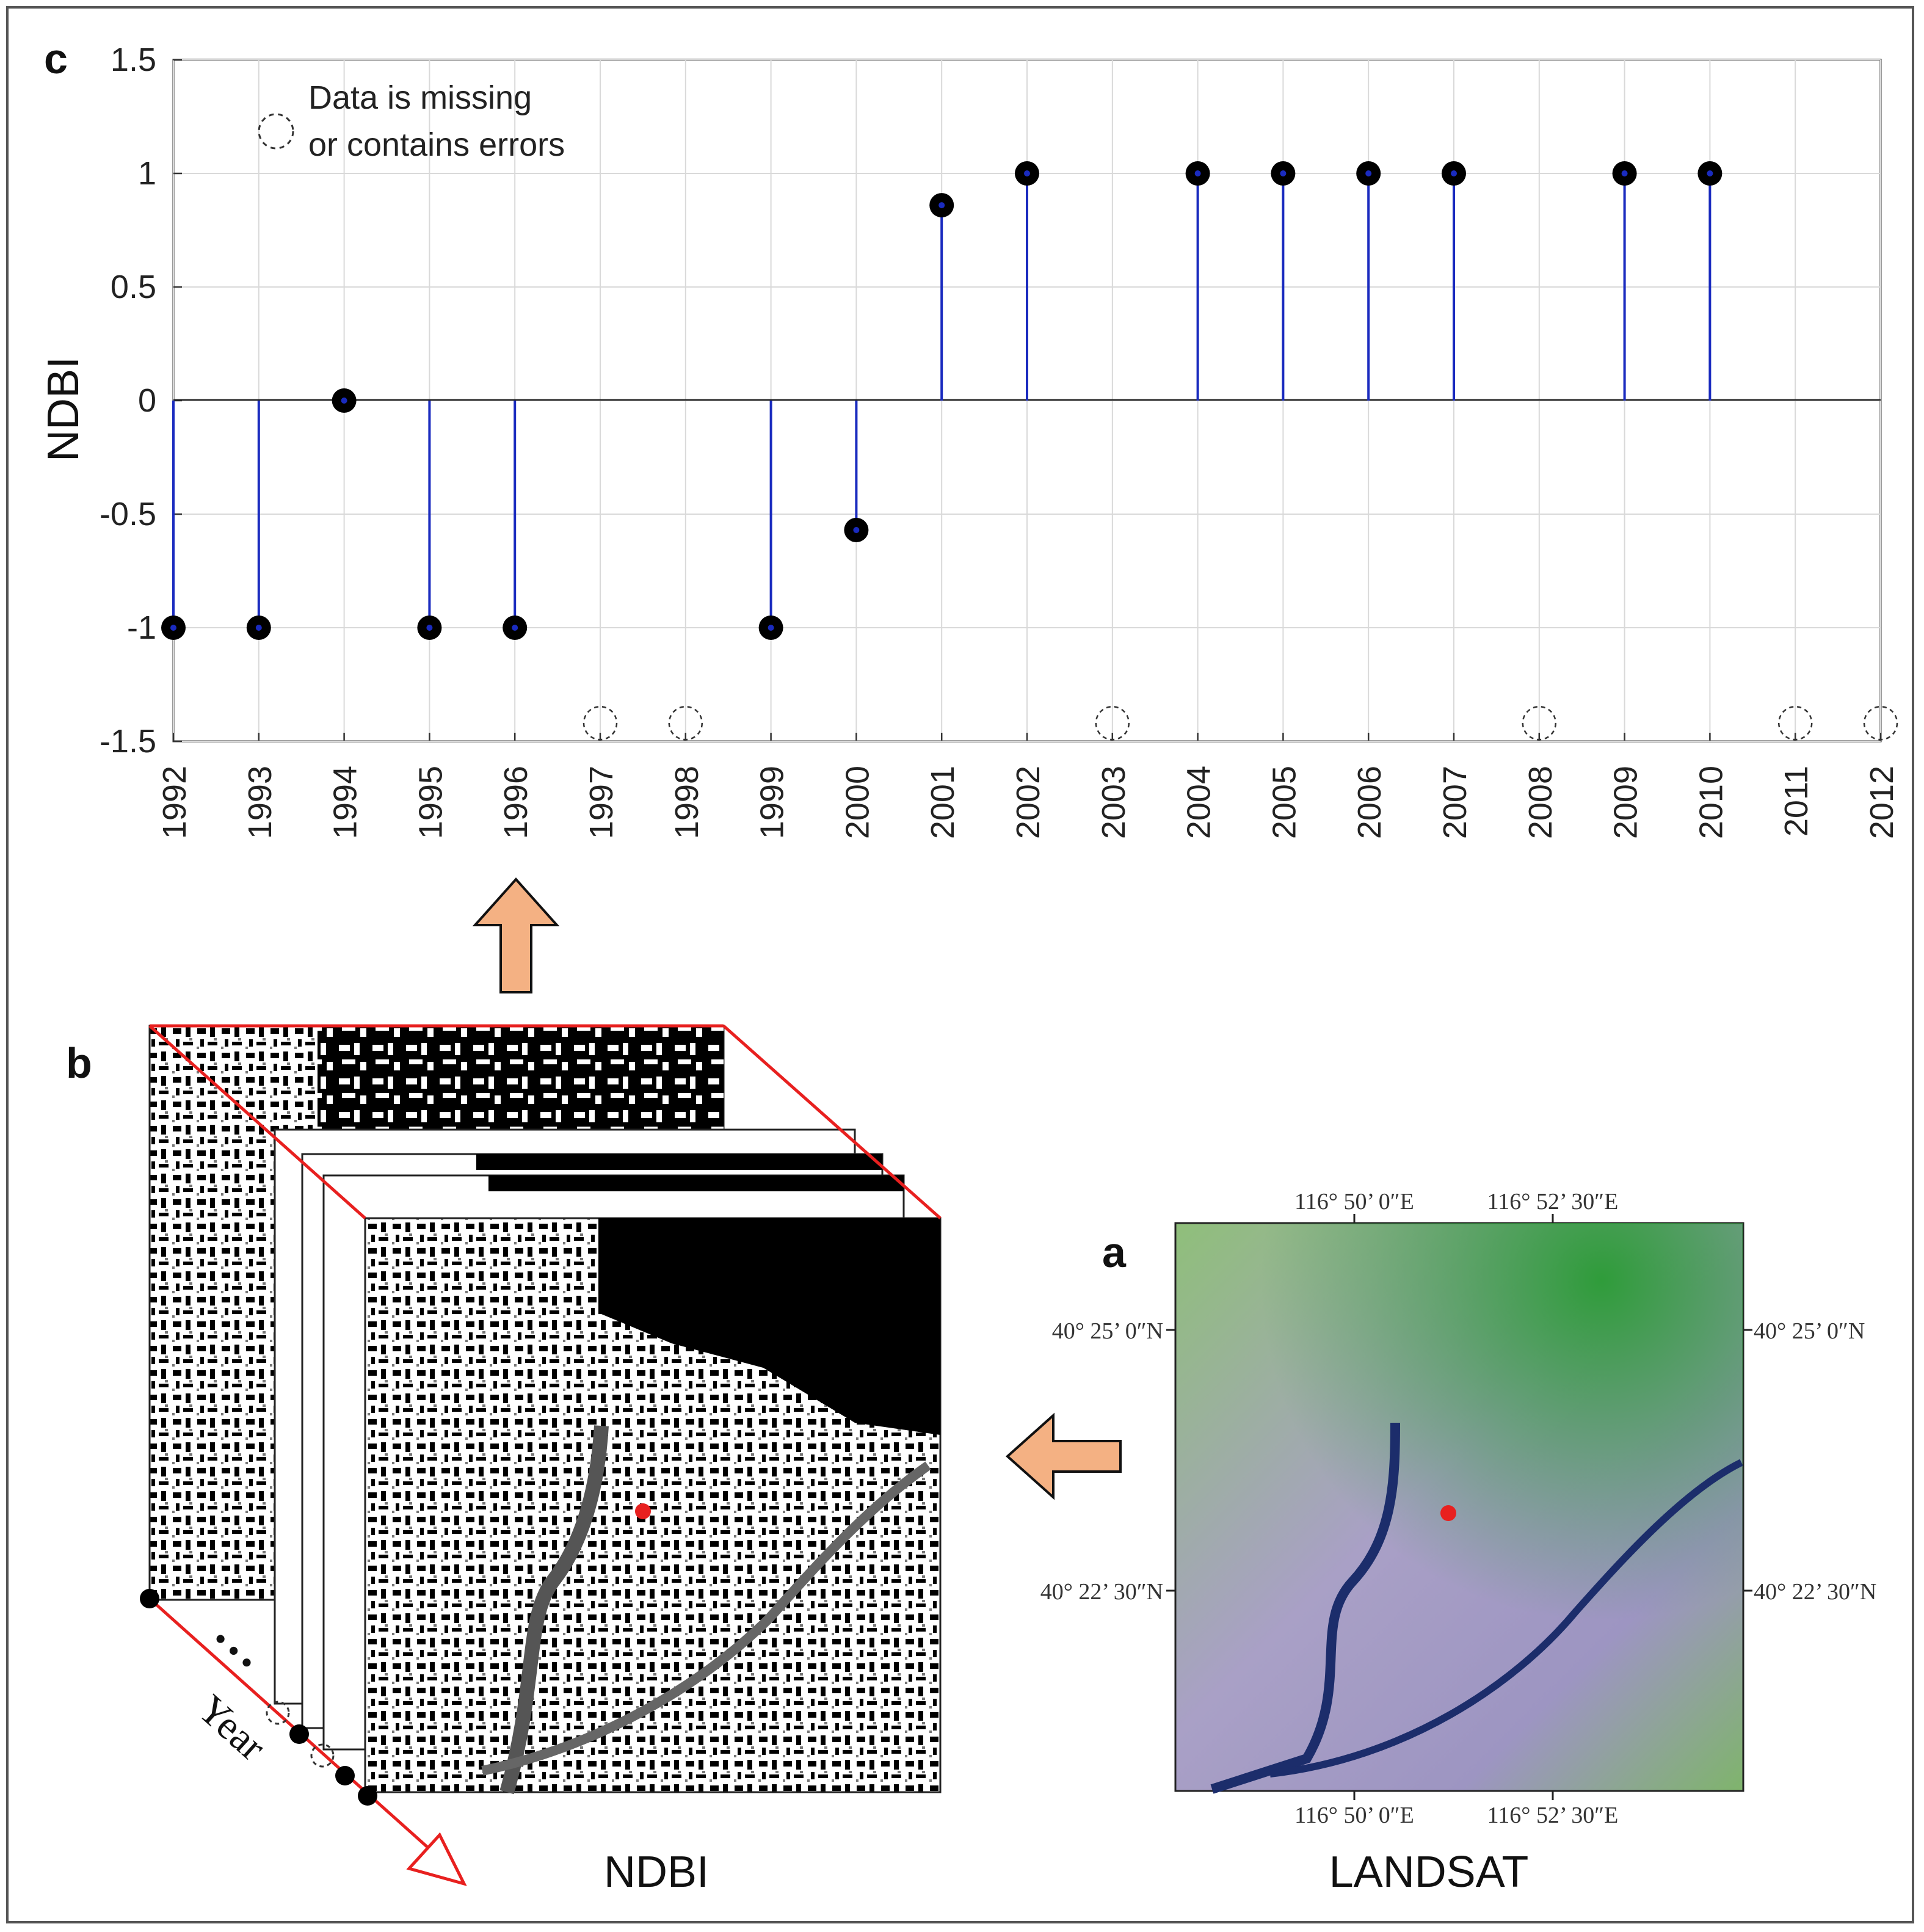 Image resolution: width=1924 pixels, height=1932 pixels. Describe the element at coordinates (411, 121) in the screenshot. I see `legend: Data is missing or contains errors` at that location.